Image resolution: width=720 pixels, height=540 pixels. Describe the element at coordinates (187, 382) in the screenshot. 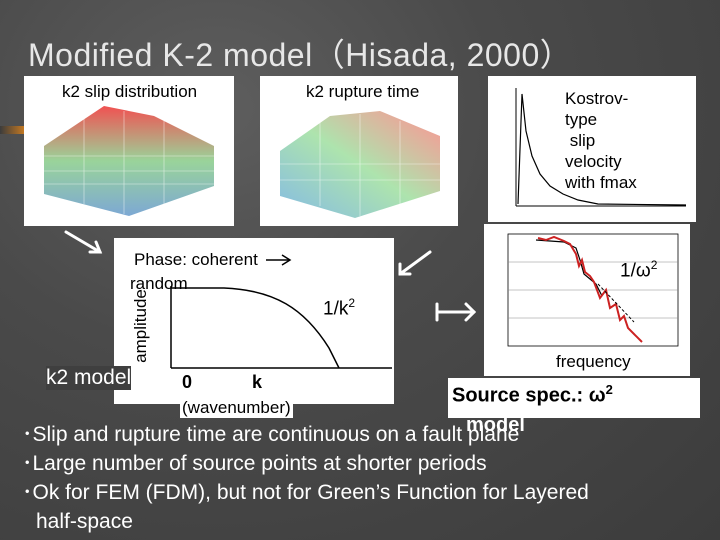

I see `x-axis-zero: 0` at that location.